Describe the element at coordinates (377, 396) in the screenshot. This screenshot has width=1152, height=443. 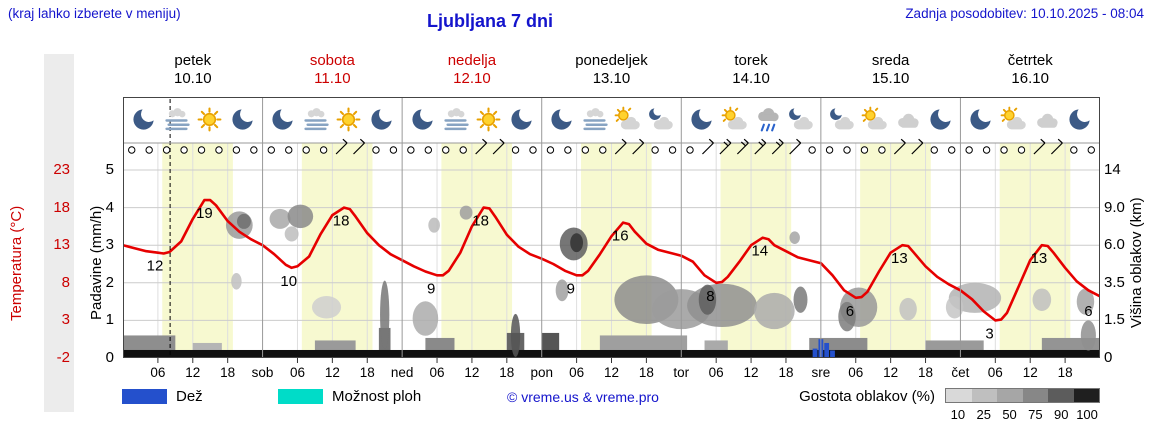
I see `showers-legend-label: Možnost ploh` at that location.